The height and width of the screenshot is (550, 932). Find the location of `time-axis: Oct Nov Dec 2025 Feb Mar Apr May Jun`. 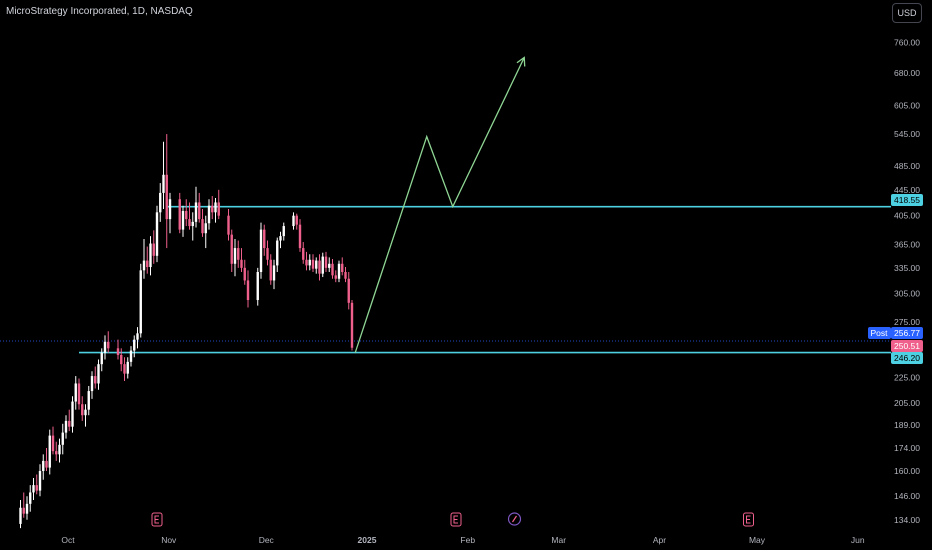

time-axis: Oct Nov Dec 2025 Feb Mar Apr May Jun is located at coordinates (462, 540).